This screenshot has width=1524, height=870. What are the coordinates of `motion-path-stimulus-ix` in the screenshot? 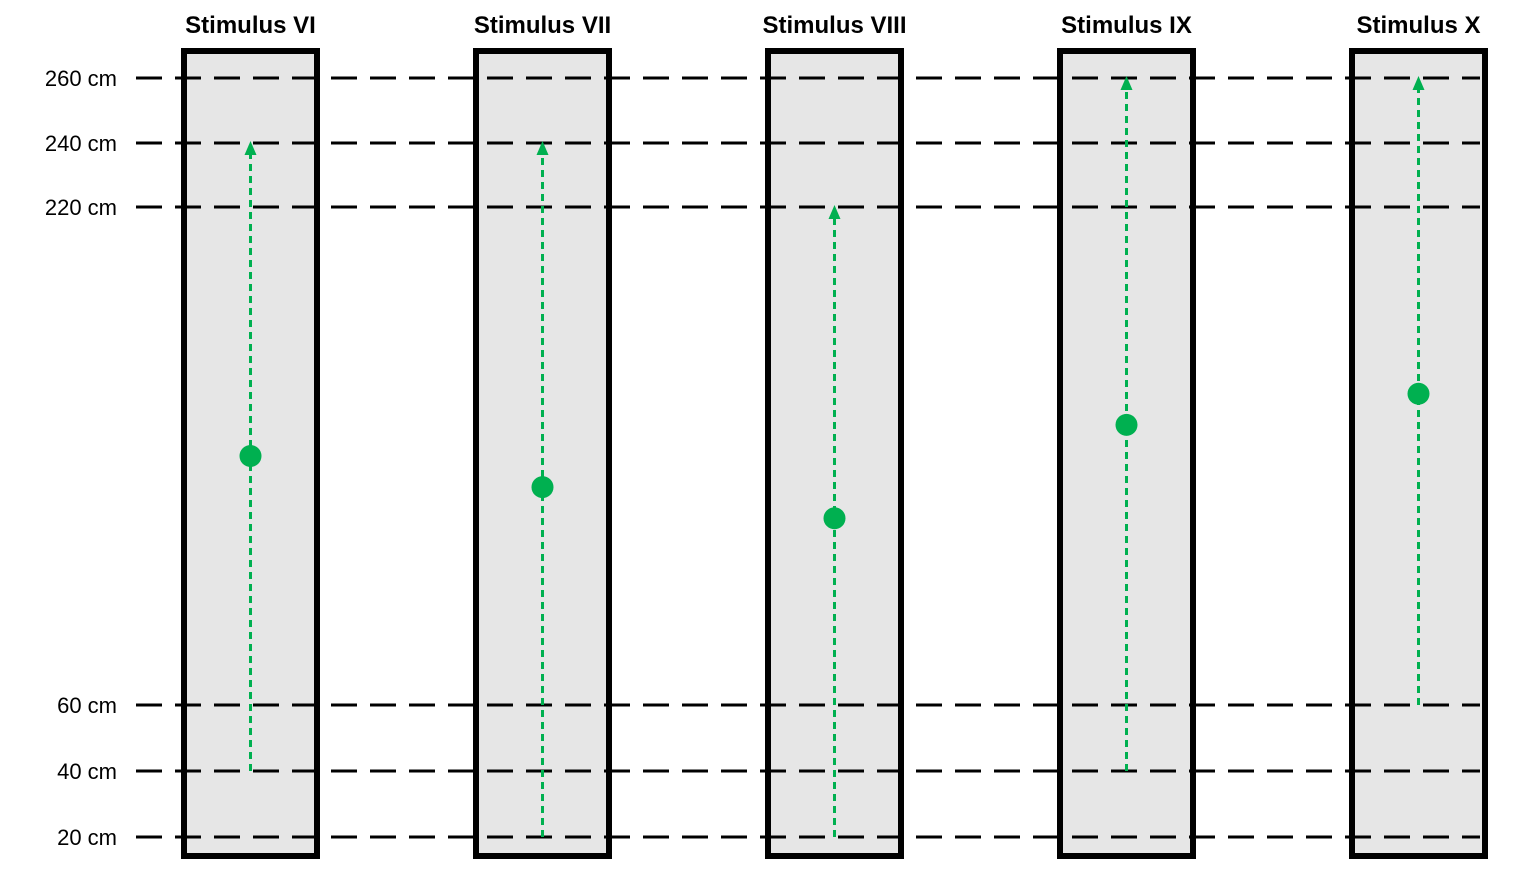 It's located at (1126, 423).